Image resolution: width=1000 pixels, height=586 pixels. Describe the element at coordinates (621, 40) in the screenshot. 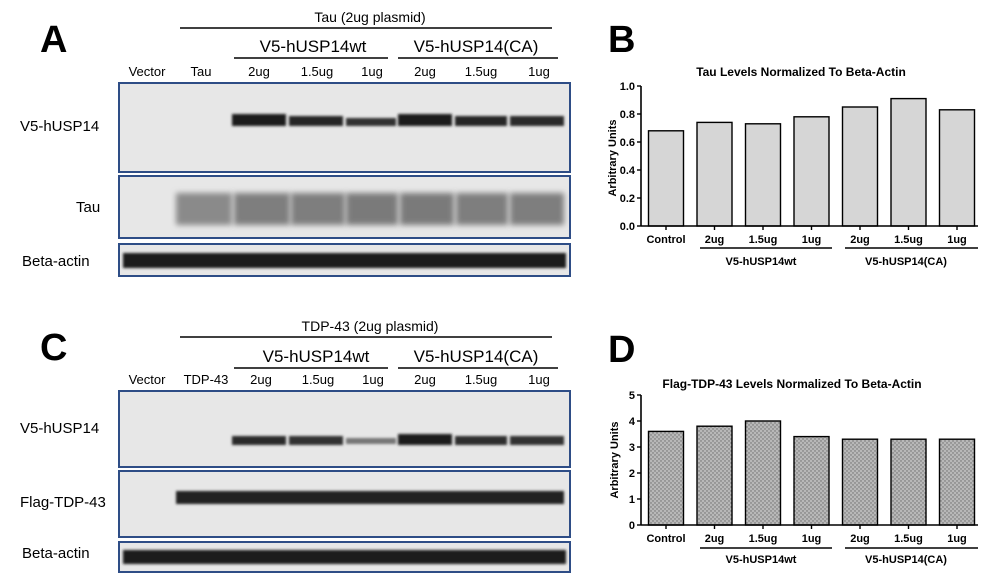

I see `panel-letter-b: B` at that location.